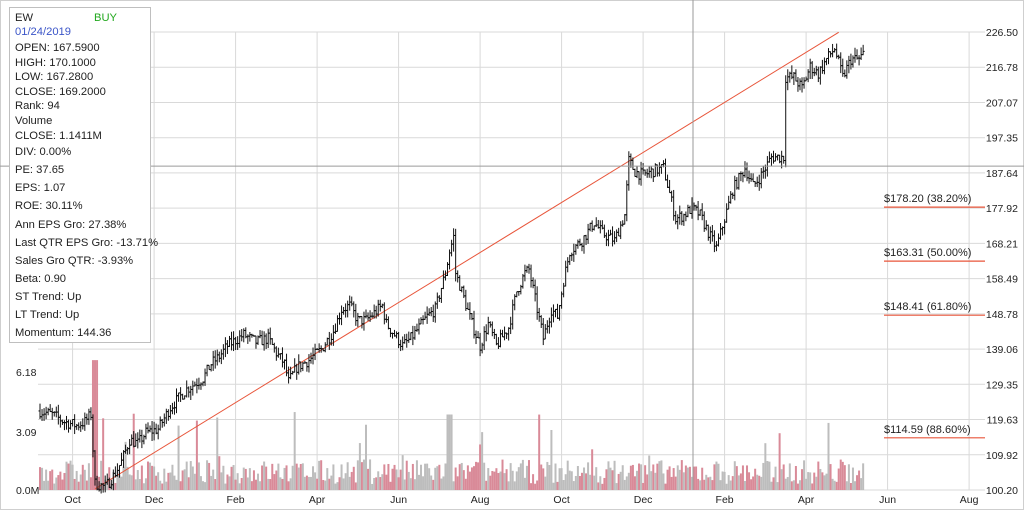 Image resolution: width=1024 pixels, height=510 pixels. I want to click on volume-tick-label: 6.18, so click(26, 373).